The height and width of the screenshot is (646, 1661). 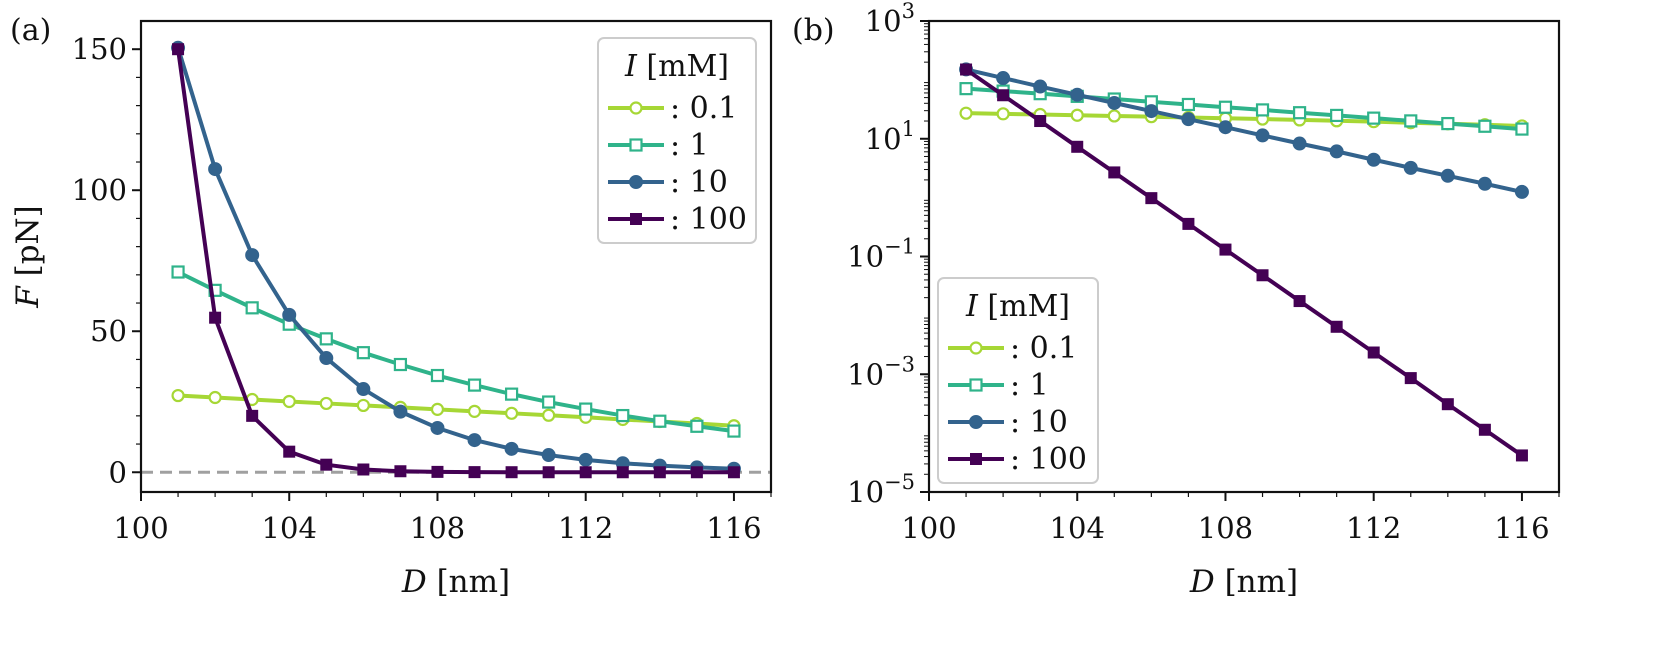 I want to click on y-tick-label: 50, so click(x=108, y=331).